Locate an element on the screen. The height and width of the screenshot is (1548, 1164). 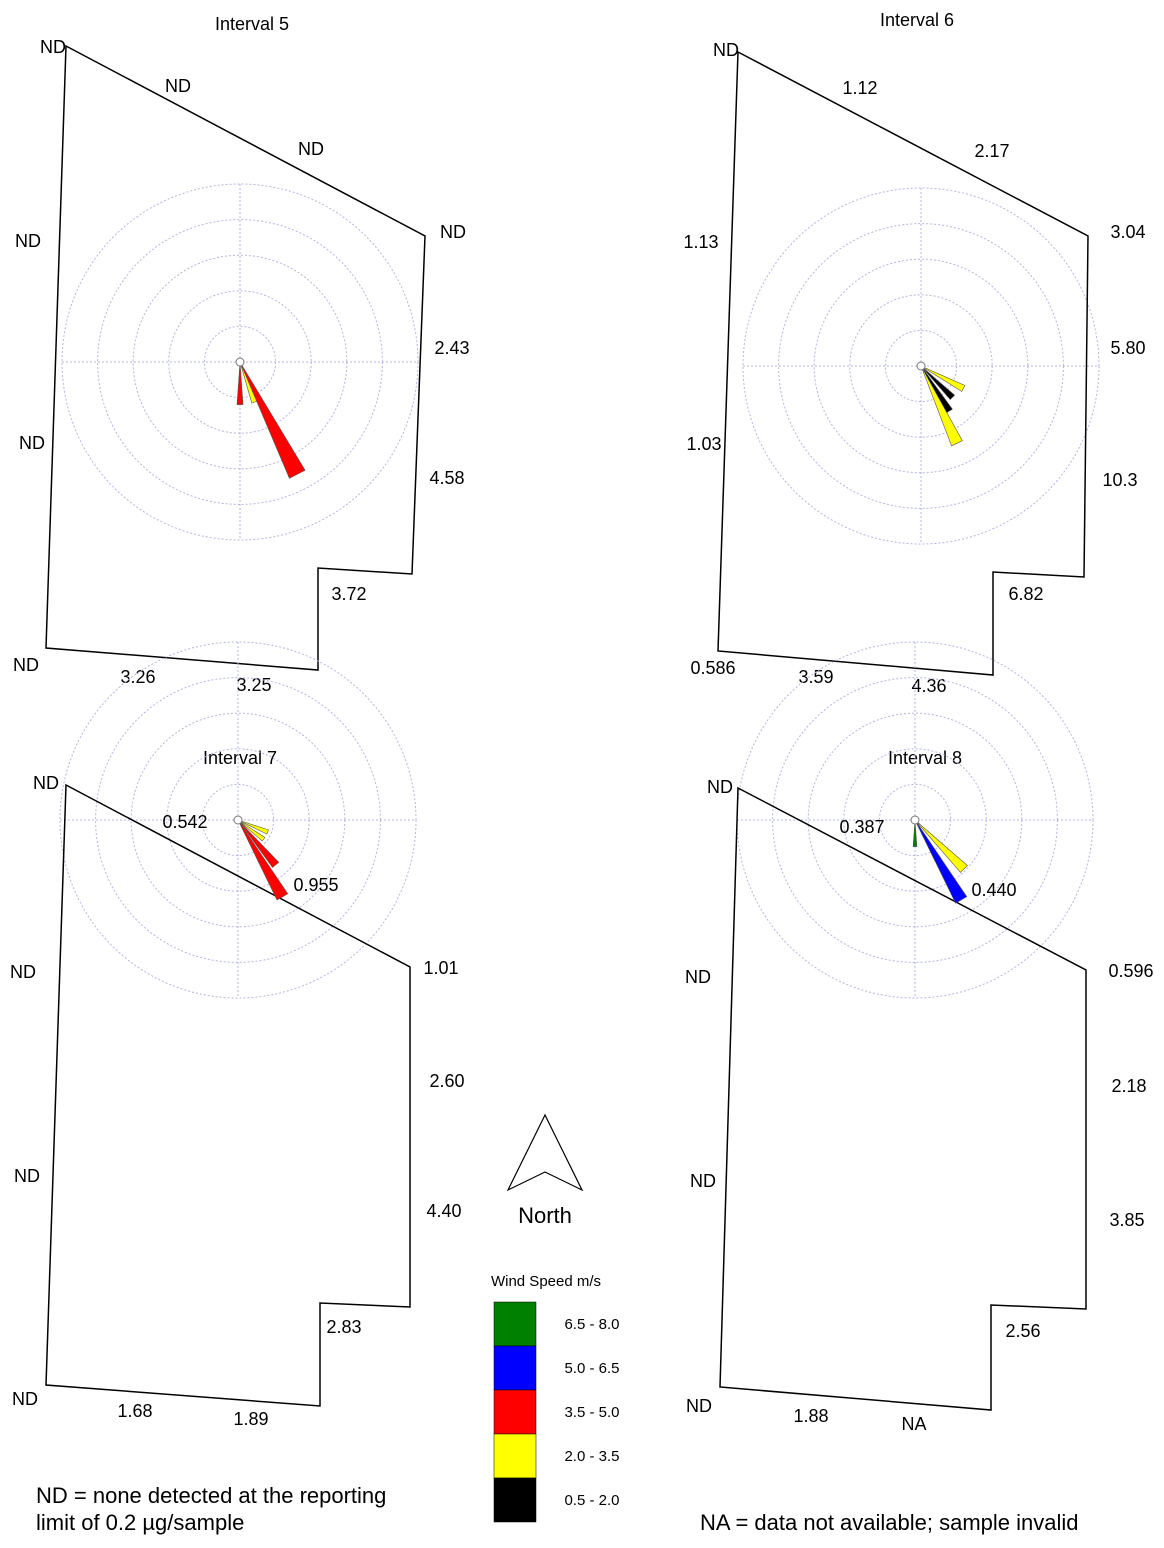
sampler-label: 3.26 is located at coordinates (137, 677).